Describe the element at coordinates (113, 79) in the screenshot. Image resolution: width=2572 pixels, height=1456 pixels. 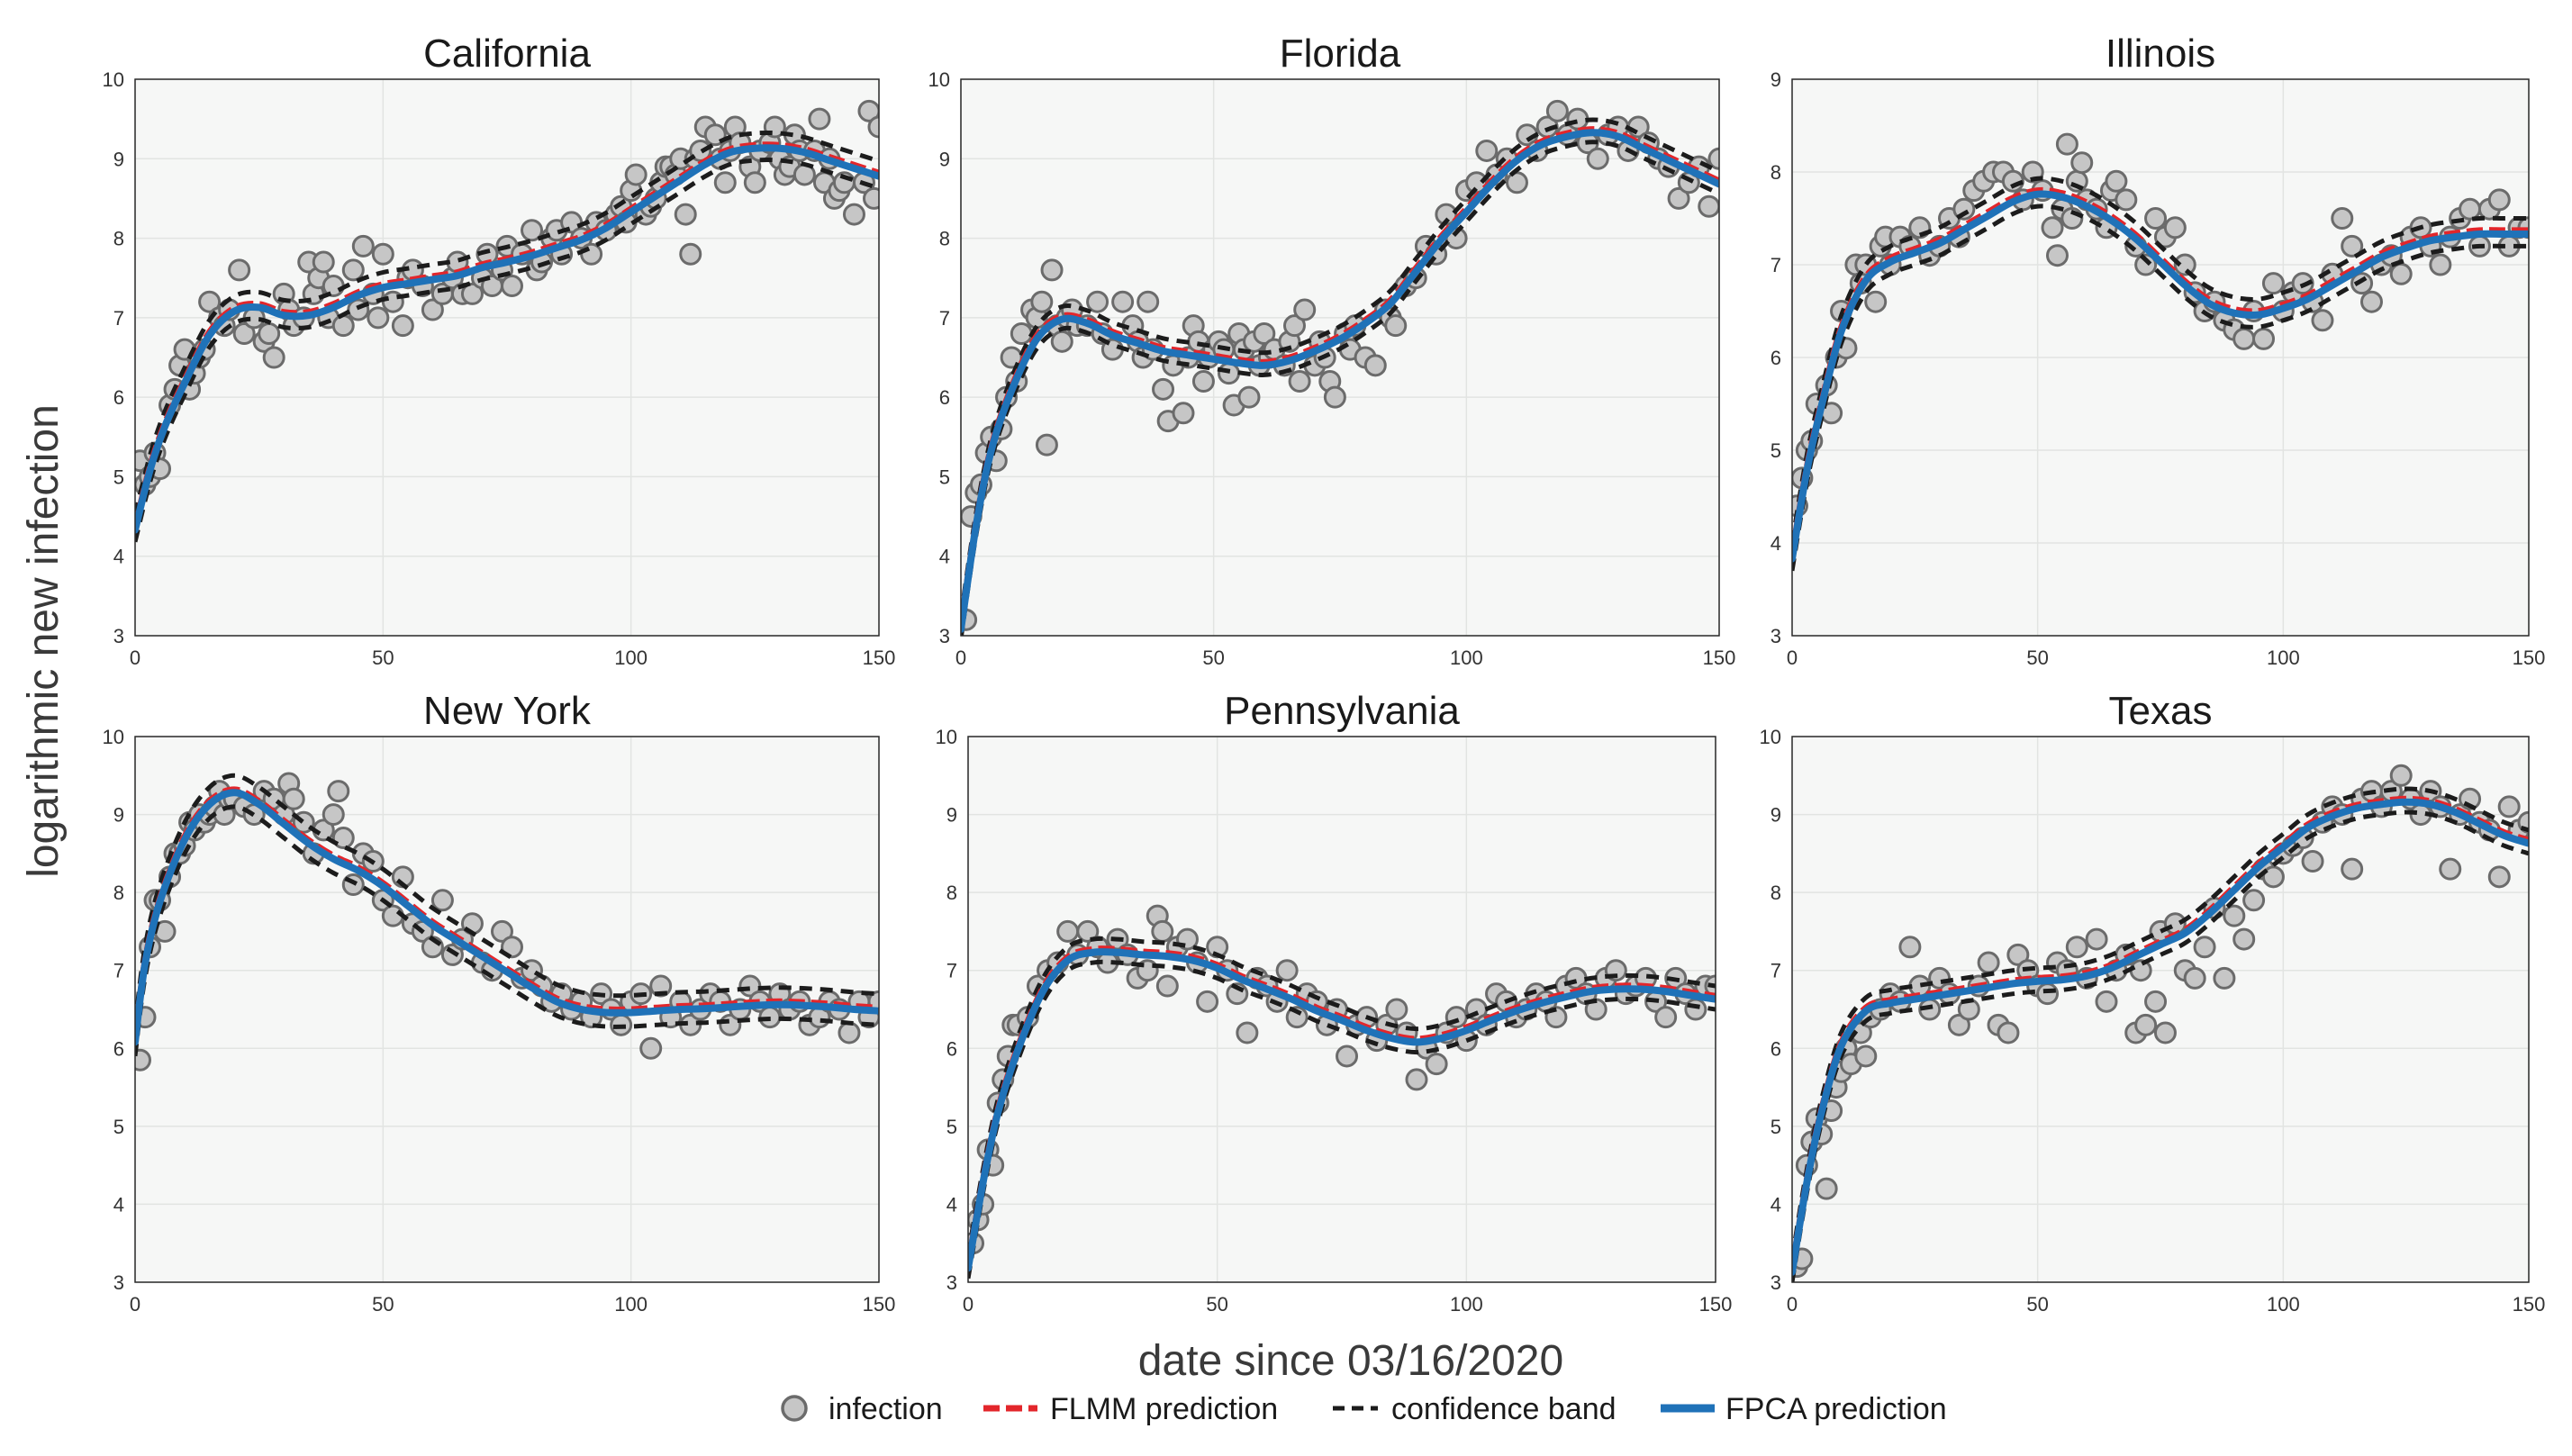
I see `y-tick-label: 10` at that location.